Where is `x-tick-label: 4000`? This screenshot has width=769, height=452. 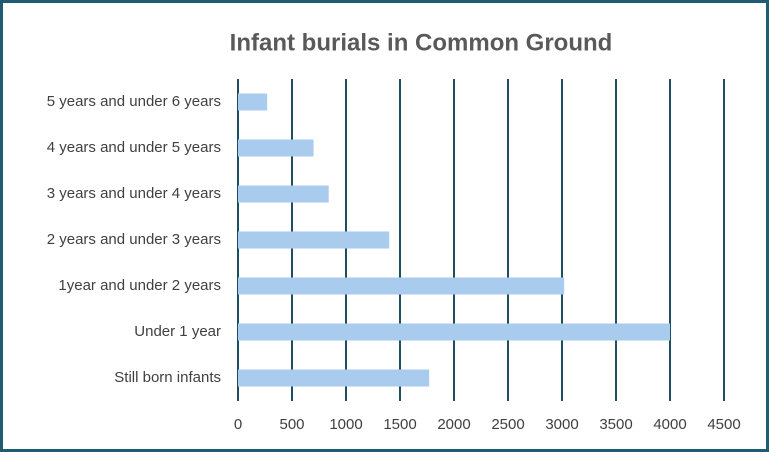
x-tick-label: 4000 is located at coordinates (669, 424).